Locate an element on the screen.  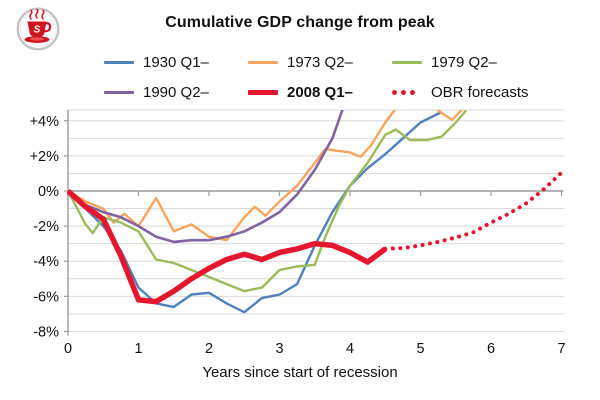
legend-item-1930-q1: 1930 Q1– is located at coordinates (176, 62).